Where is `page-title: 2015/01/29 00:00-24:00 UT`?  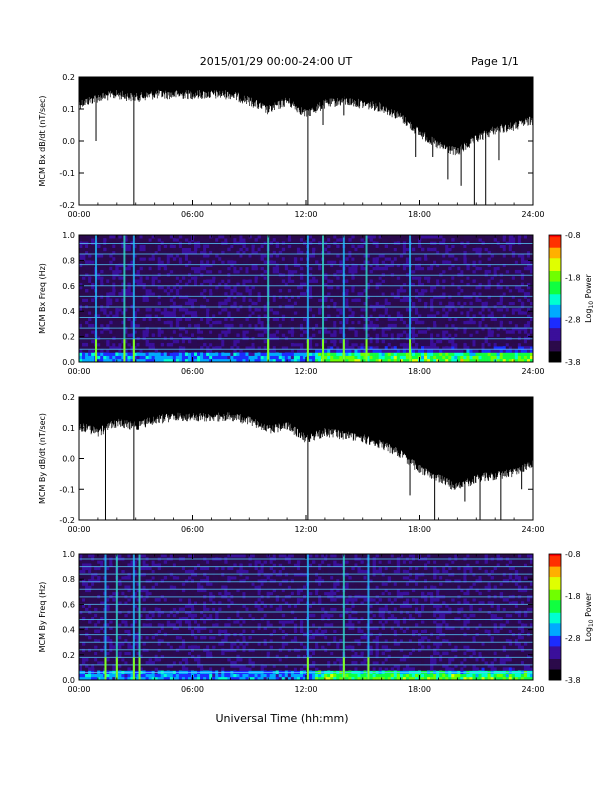
page-title: 2015/01/29 00:00-24:00 UT is located at coordinates (276, 61).